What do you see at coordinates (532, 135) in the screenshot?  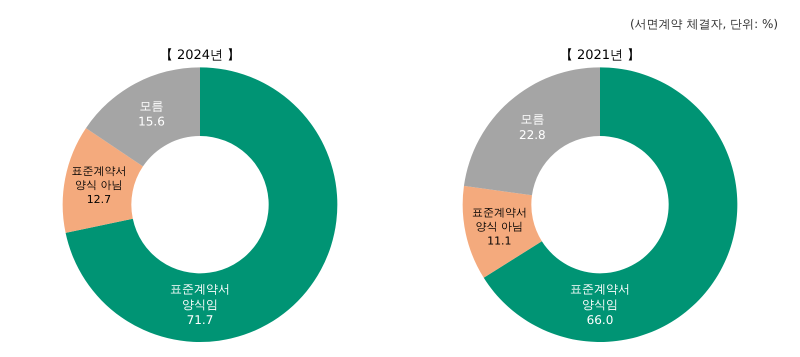 I see `data-label: 22.8` at bounding box center [532, 135].